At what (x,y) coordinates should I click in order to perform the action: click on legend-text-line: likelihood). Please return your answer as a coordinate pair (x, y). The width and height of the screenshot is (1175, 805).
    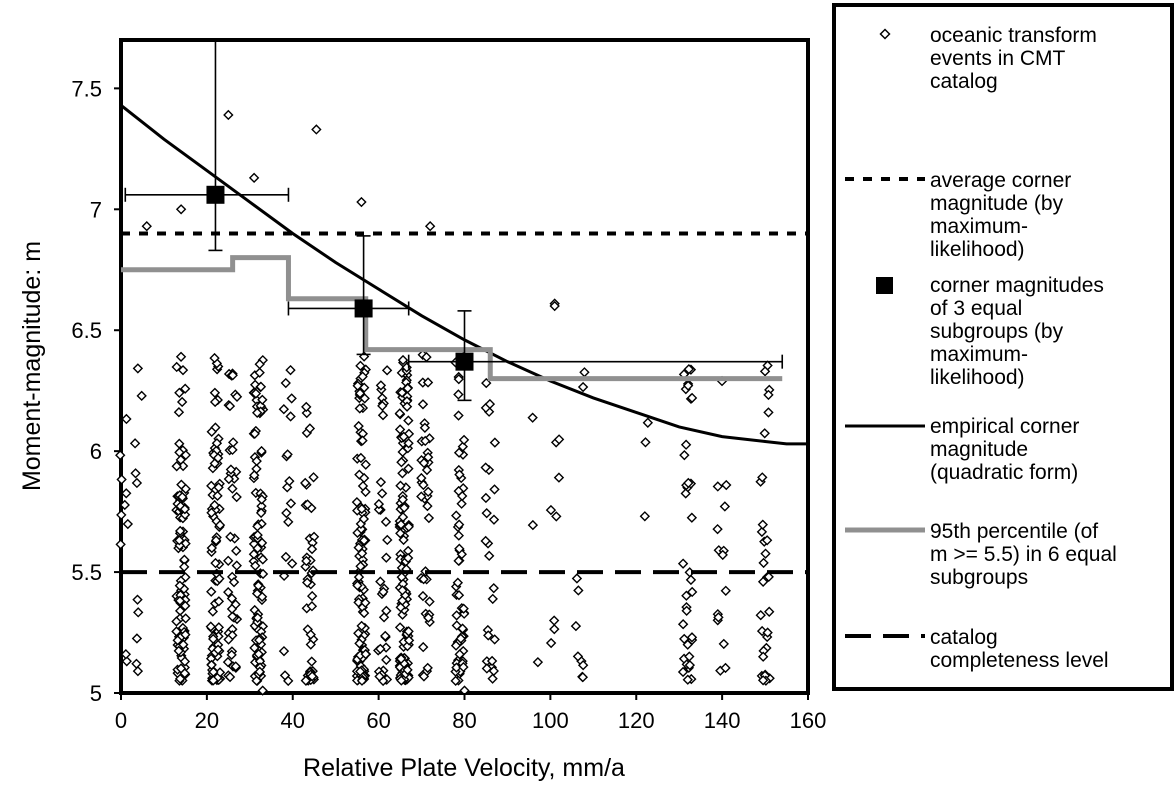
    Looking at the image, I should click on (977, 249).